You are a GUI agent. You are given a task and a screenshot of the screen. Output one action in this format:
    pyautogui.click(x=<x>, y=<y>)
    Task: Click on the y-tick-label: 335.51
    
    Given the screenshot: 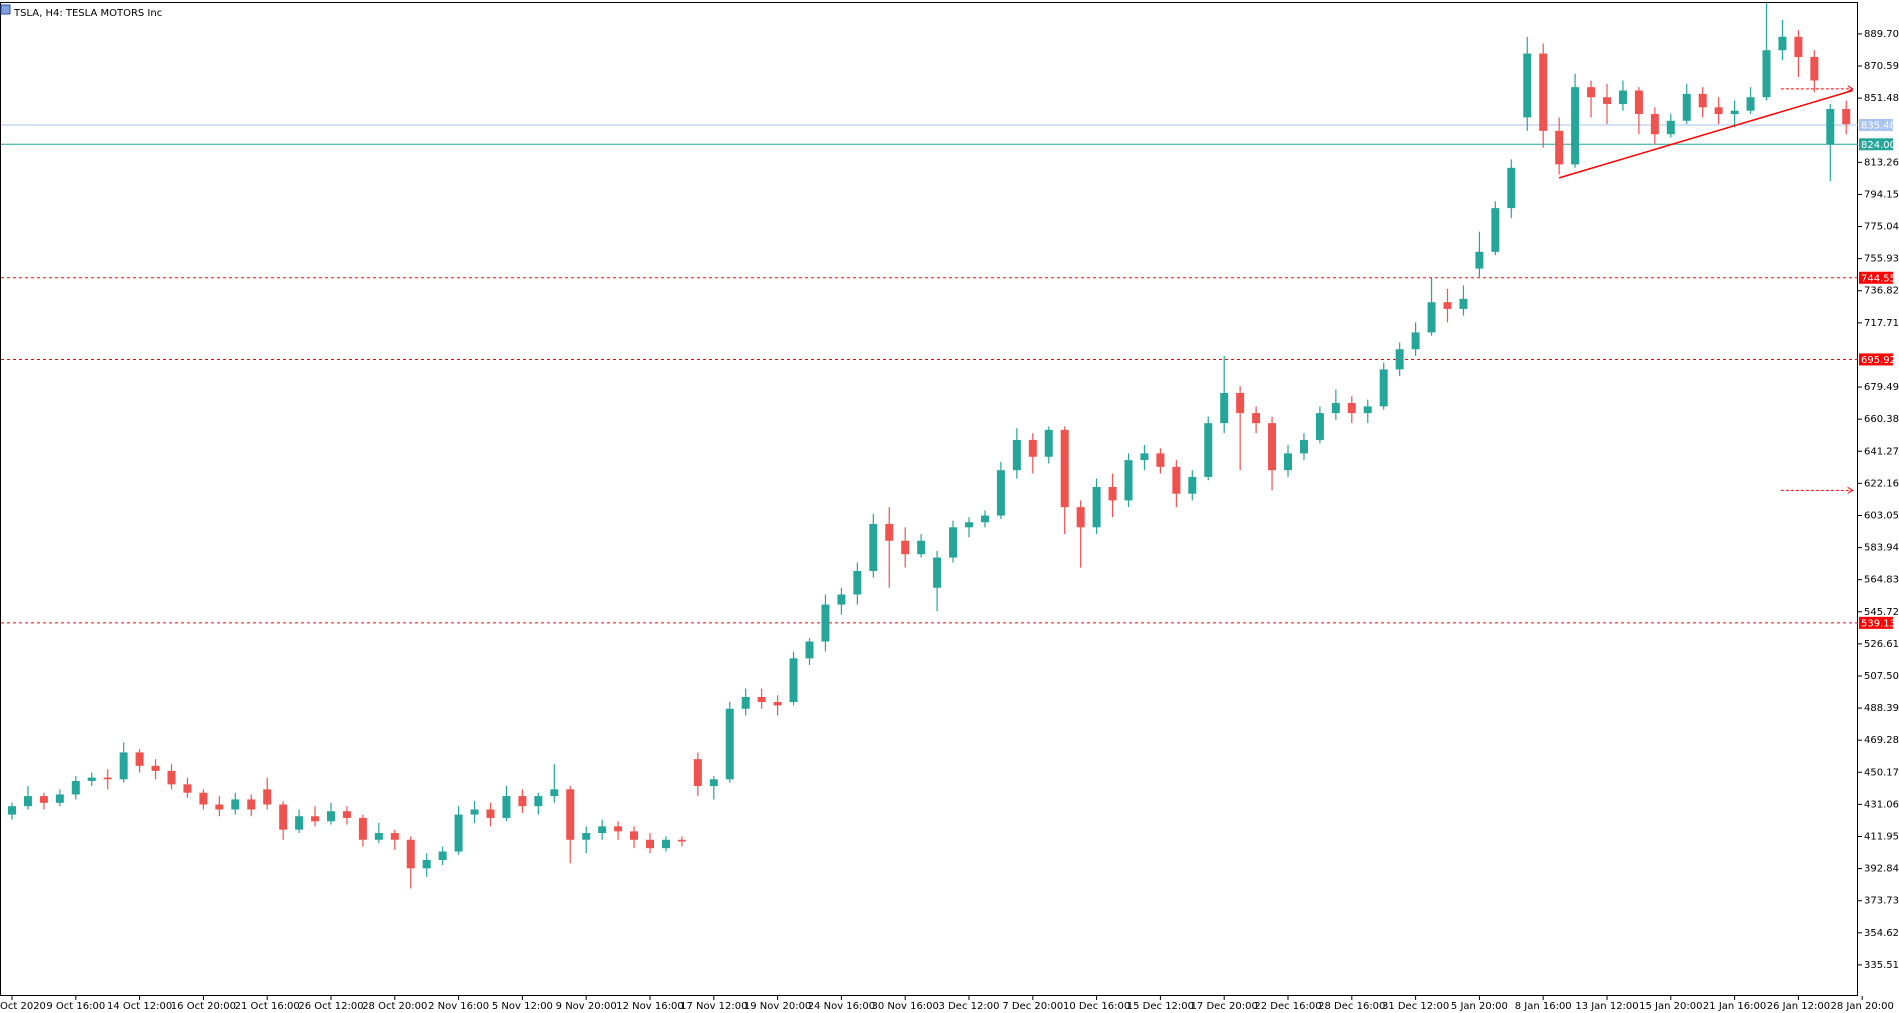 What is the action you would take?
    pyautogui.click(x=1881, y=965)
    